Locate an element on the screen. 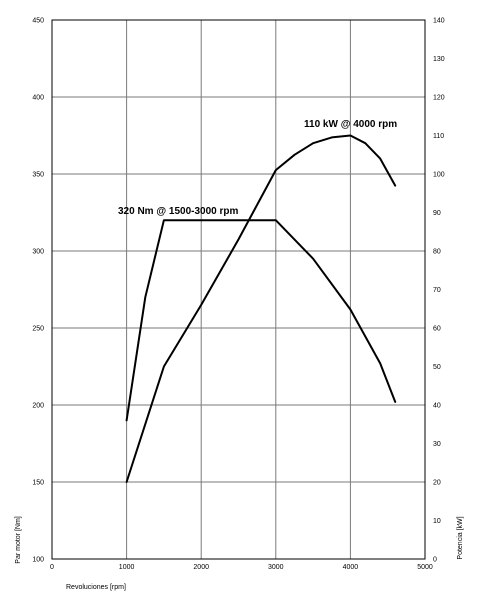 Image resolution: width=484 pixels, height=607 pixels. y-left-tick-label: 300 is located at coordinates (38, 252).